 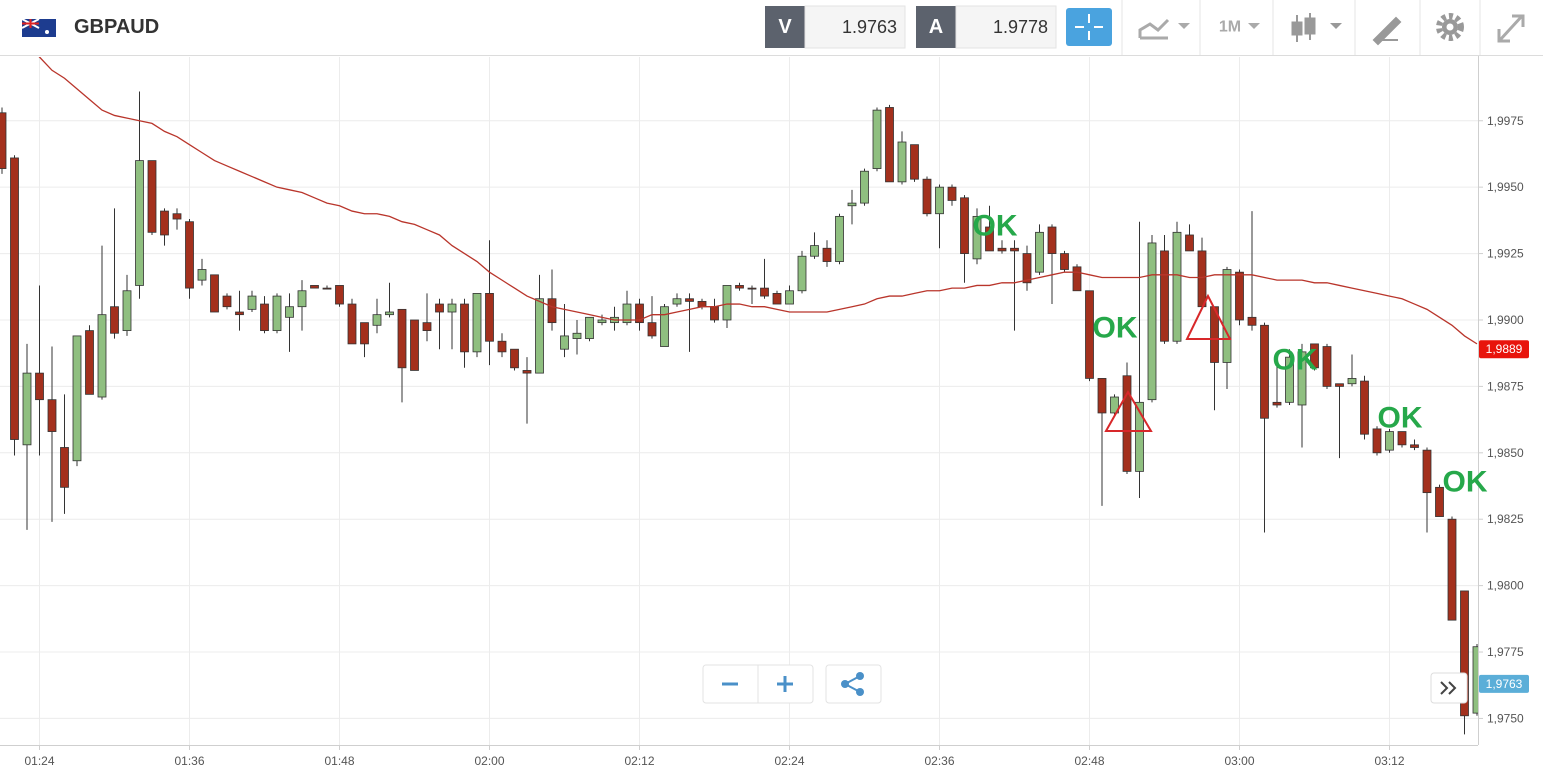 What do you see at coordinates (1449, 688) in the screenshot?
I see `scroll-end-button` at bounding box center [1449, 688].